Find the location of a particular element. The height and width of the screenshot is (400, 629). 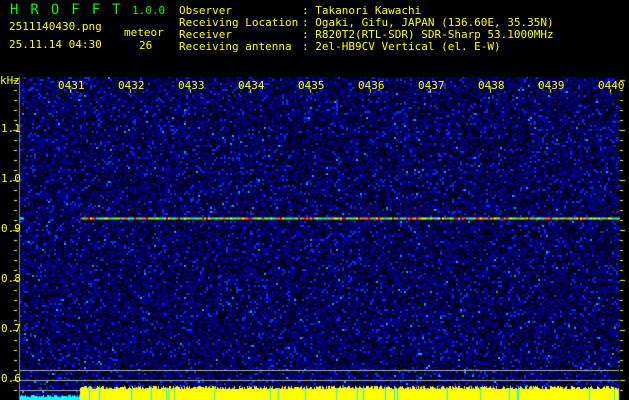

time-label: 0433 is located at coordinates (191, 85).